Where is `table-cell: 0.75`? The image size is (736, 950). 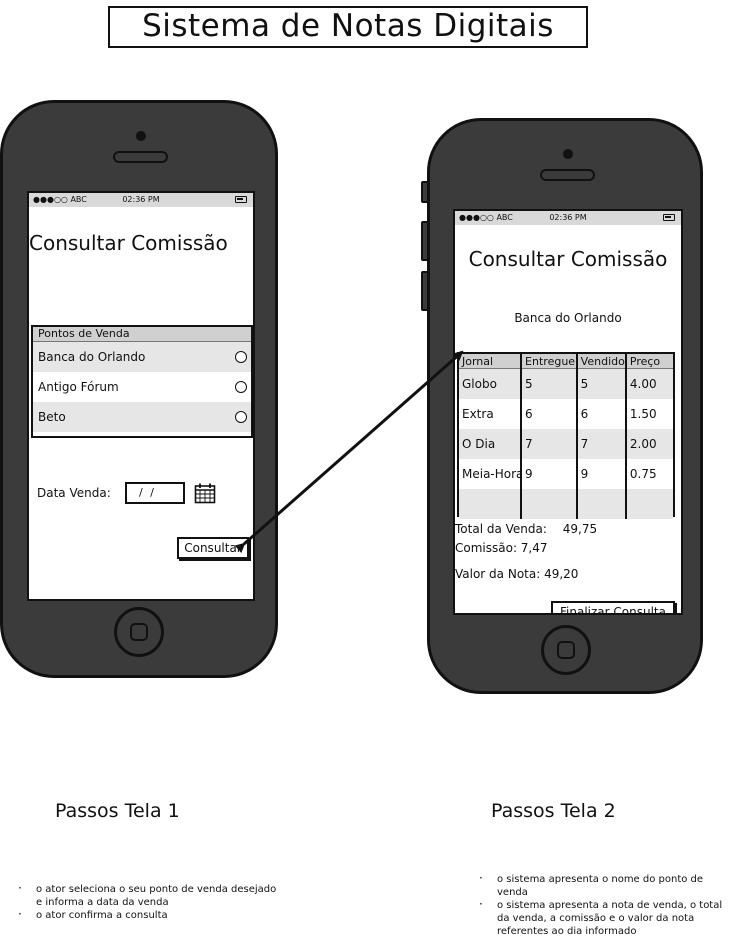 table-cell: 0.75 is located at coordinates (643, 474).